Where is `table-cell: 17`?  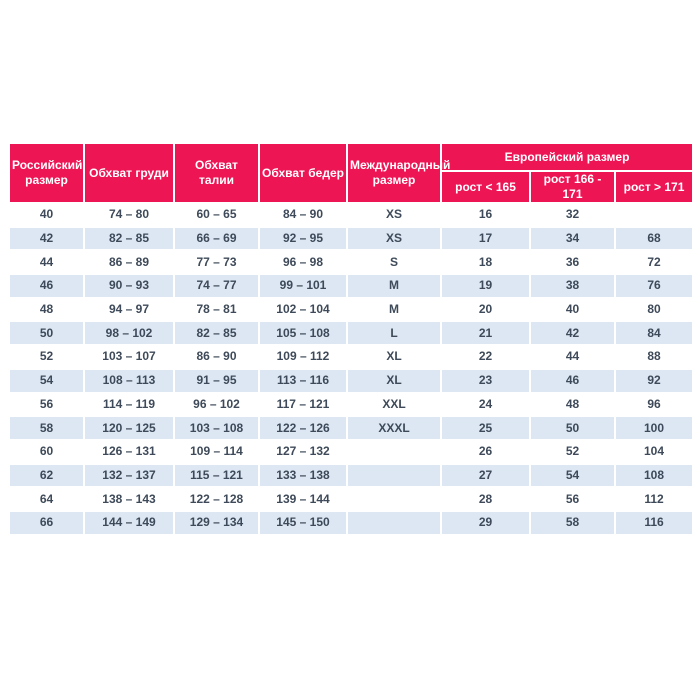 table-cell: 17 is located at coordinates (485, 238).